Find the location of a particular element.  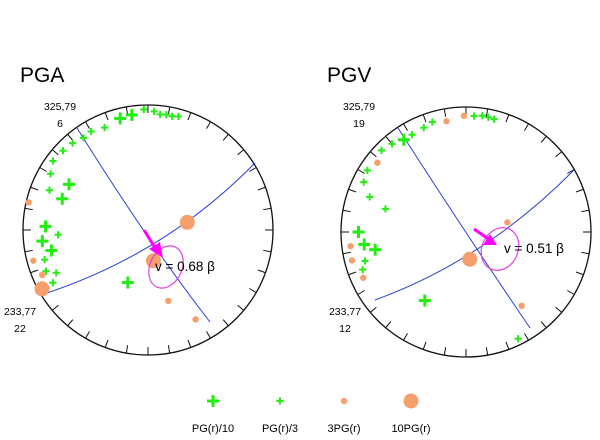

legend-label: PG(r)/3 is located at coordinates (280, 429).